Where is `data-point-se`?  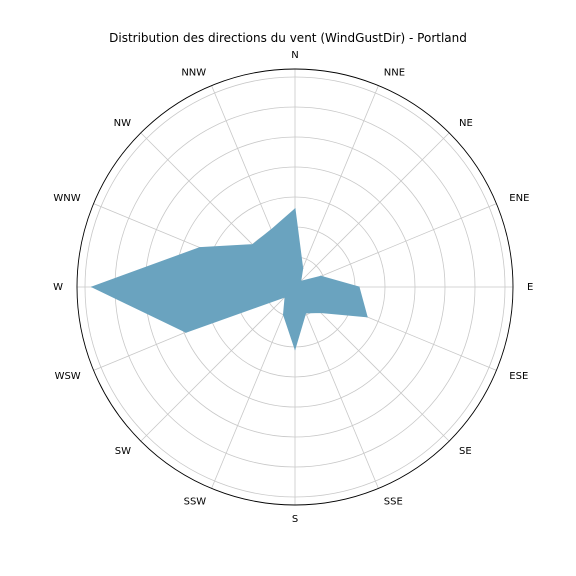
data-point-se is located at coordinates (320, 312).